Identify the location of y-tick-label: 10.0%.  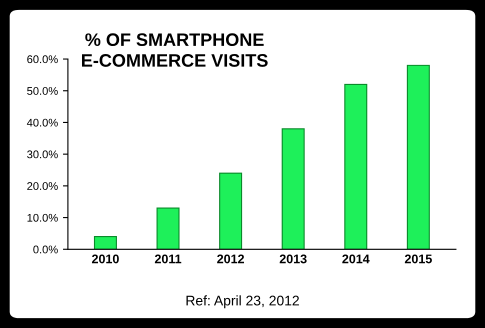
(43, 218).